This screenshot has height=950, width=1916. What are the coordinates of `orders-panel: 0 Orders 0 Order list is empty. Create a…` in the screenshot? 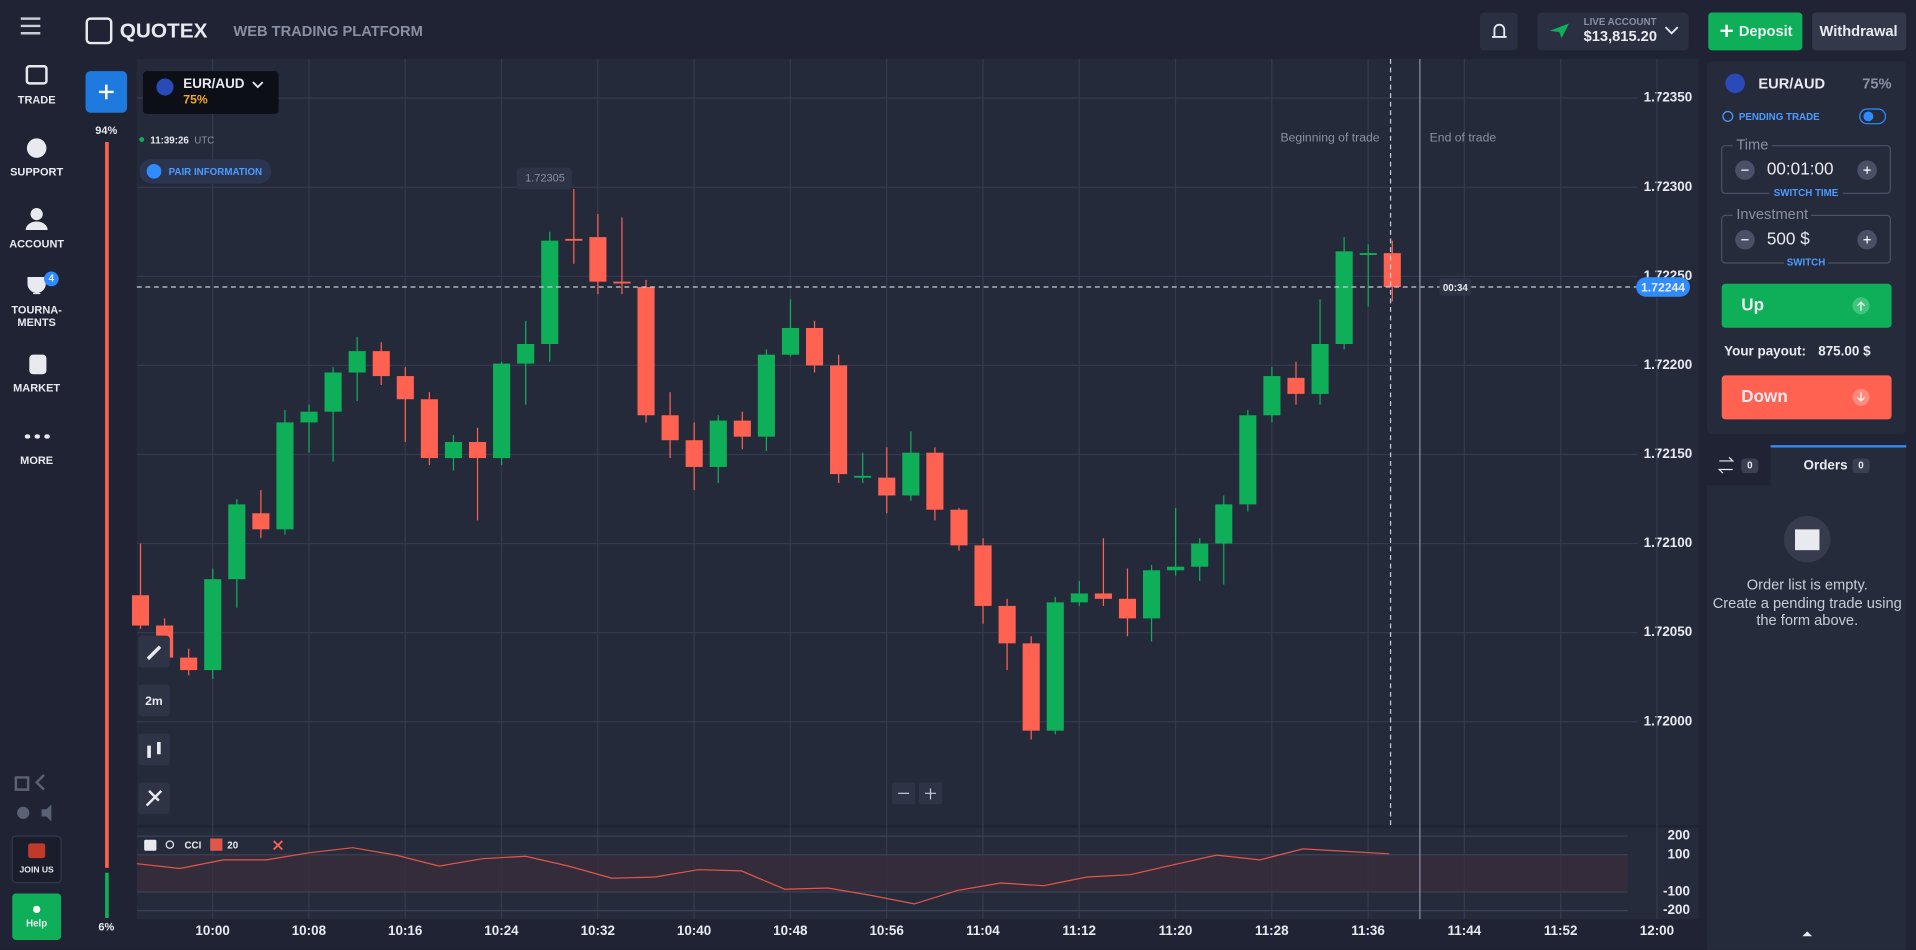 It's located at (1807, 697).